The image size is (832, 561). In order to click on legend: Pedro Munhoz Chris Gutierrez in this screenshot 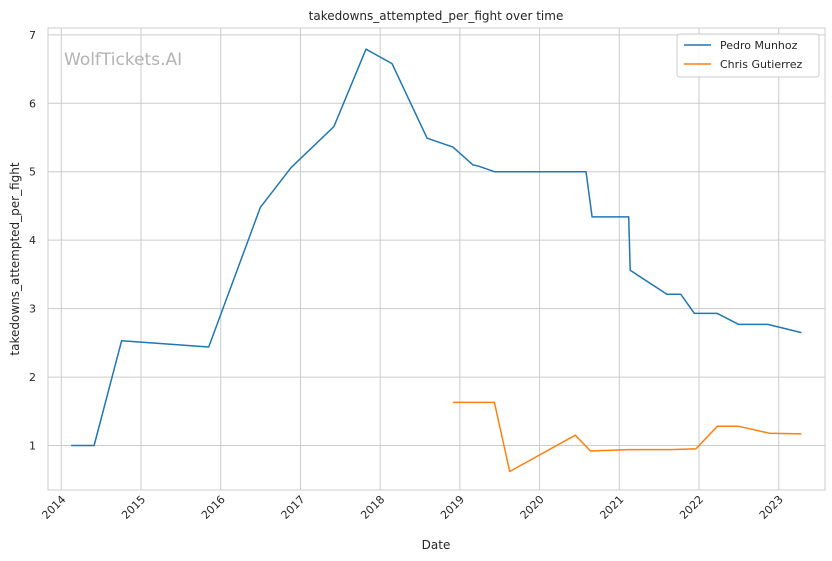, I will do `click(748, 55)`.